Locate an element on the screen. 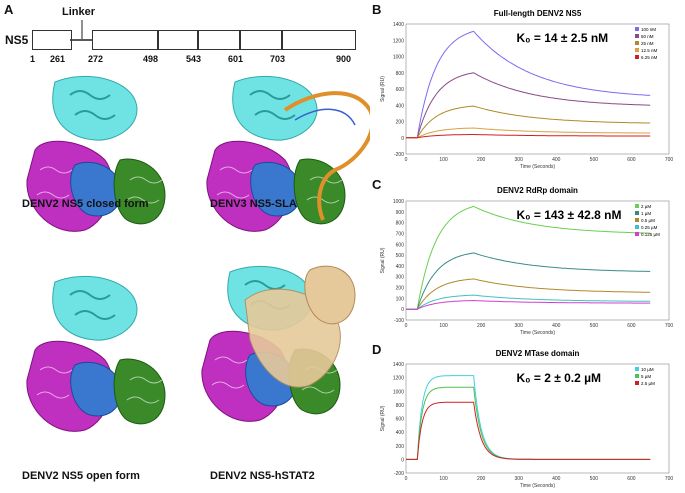 This screenshot has width=685, height=493. y-tick-label: 1200 is located at coordinates (398, 41).